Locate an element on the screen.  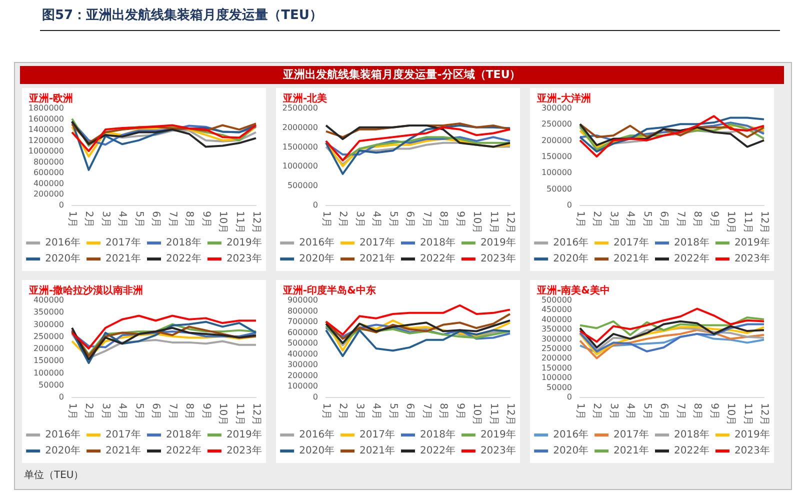
y-tick-label: 1400000 is located at coordinates (46, 129).